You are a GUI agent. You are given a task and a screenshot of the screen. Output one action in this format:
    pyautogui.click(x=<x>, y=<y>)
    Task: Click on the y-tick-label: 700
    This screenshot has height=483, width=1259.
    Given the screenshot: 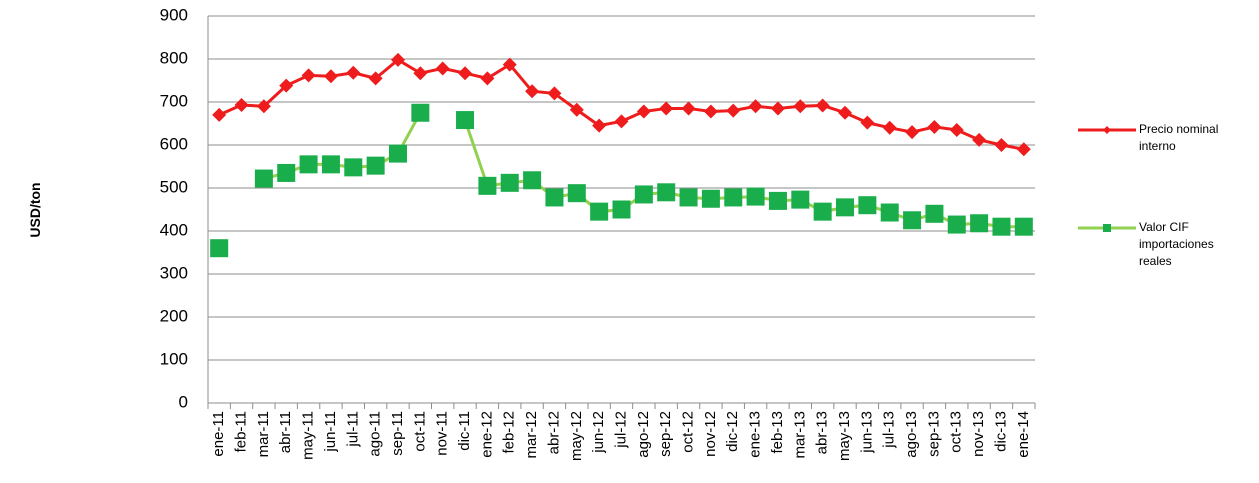 What is the action you would take?
    pyautogui.click(x=174, y=100)
    